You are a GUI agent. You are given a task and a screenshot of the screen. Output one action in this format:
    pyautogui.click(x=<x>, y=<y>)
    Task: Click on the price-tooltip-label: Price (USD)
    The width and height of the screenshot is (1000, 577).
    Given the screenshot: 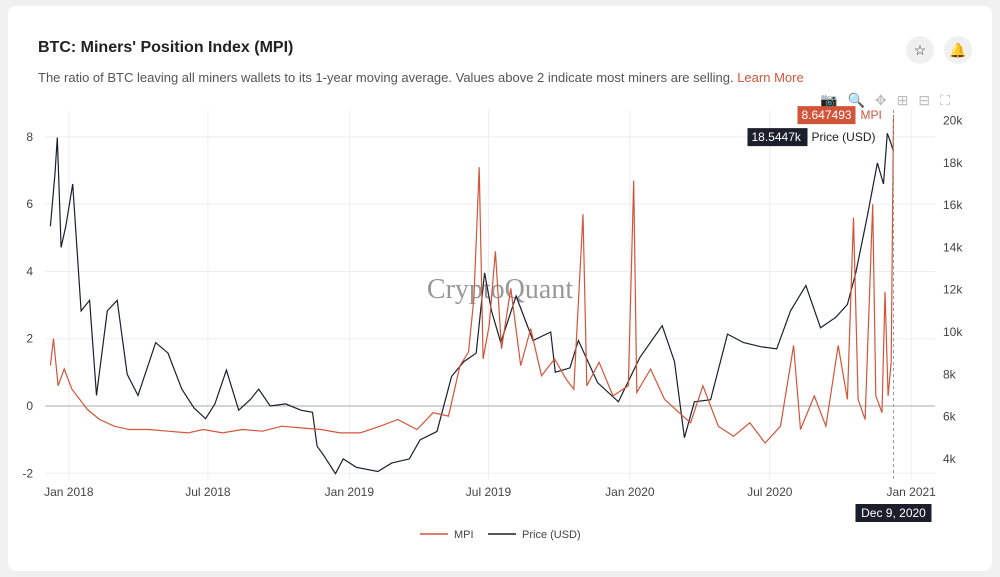 What is the action you would take?
    pyautogui.click(x=843, y=137)
    